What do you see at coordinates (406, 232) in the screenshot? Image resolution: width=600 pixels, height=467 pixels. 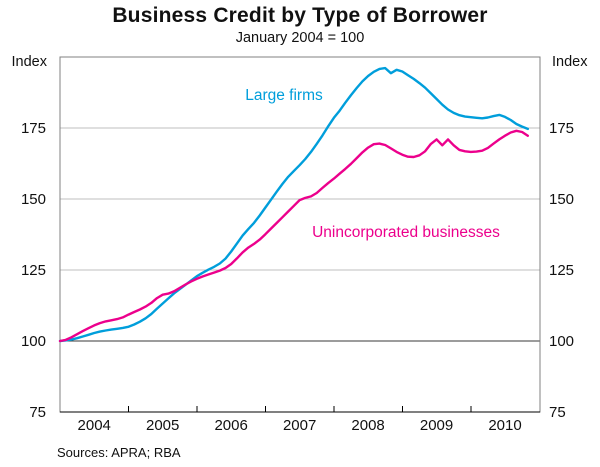 I see `series-label-unincorporated: Unincorporated businesses` at bounding box center [406, 232].